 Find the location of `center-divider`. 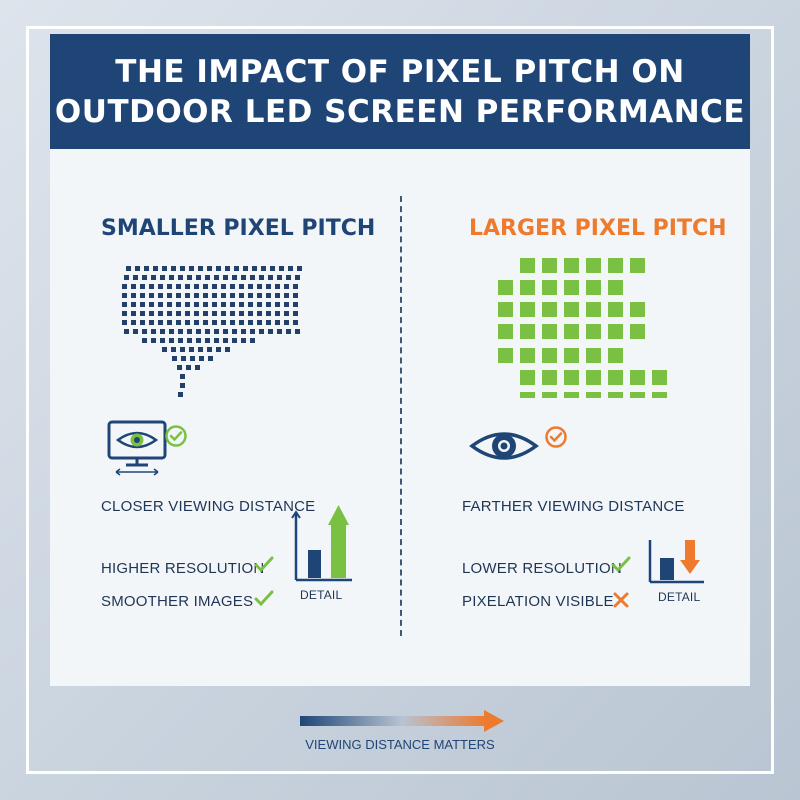

center-divider is located at coordinates (401, 416).